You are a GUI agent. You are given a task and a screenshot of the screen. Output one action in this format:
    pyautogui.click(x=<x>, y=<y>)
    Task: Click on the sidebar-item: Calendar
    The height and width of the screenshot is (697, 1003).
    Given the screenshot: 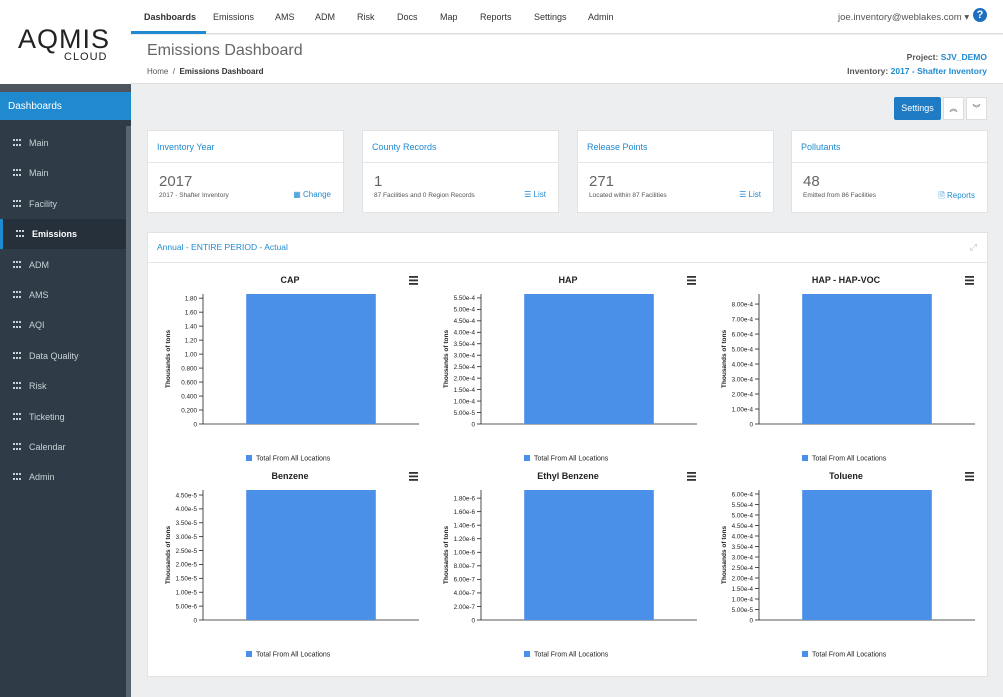 What is the action you would take?
    pyautogui.click(x=63, y=447)
    